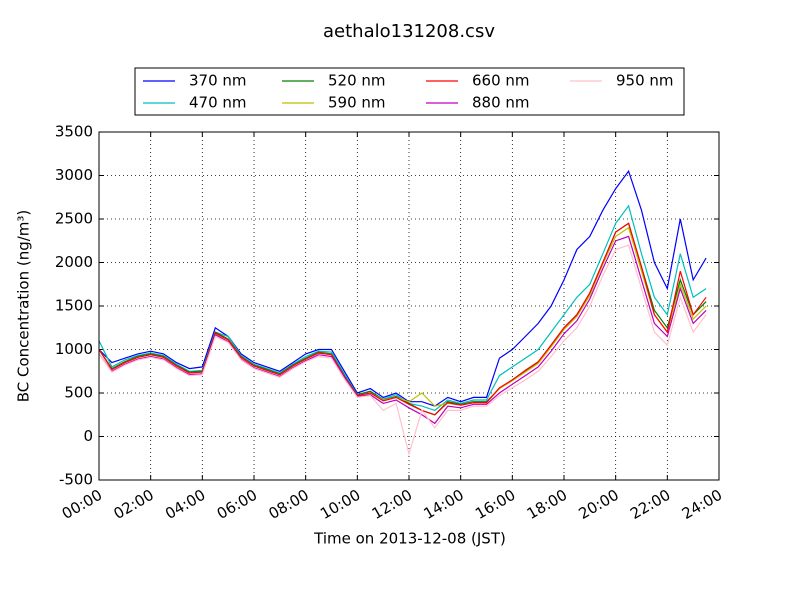  I want to click on legend-label: 950 nm, so click(645, 81).